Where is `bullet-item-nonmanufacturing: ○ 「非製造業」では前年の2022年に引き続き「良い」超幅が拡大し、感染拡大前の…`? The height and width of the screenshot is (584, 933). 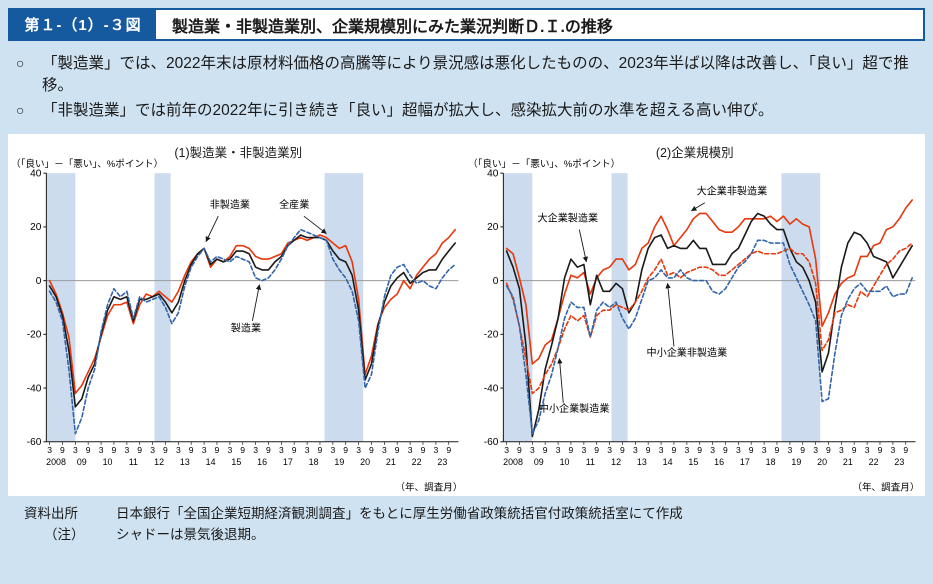
bullet-item-nonmanufacturing: ○ 「非製造業」では前年の2022年に引き続き「良い」超幅が拡大し、感染拡大前の… is located at coordinates (467, 111).